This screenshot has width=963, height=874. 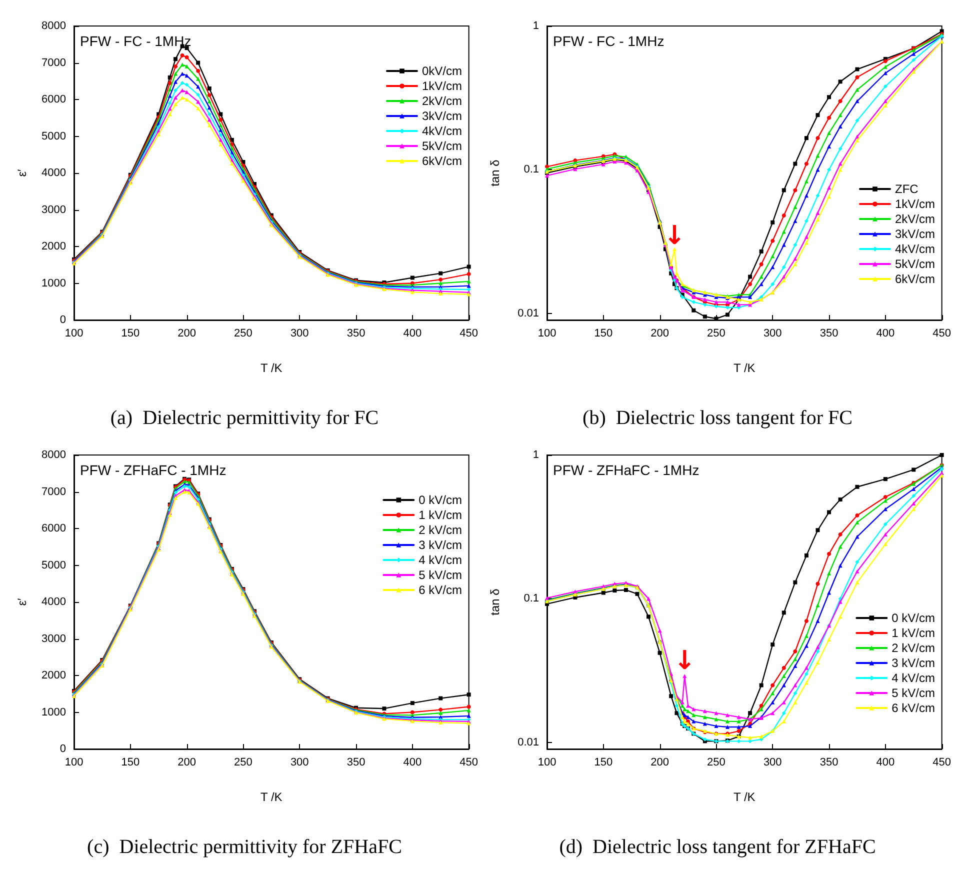 What do you see at coordinates (244, 418) in the screenshot?
I see `text: (a) Dielectric permittivity for FC` at bounding box center [244, 418].